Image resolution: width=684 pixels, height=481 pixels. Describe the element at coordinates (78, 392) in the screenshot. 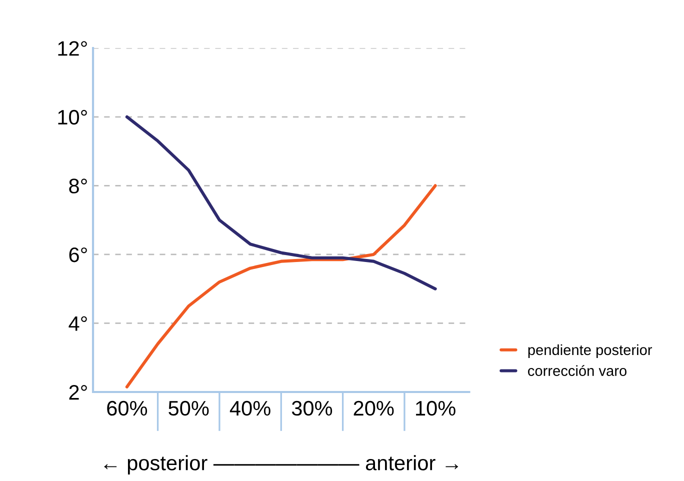

I see `y-tick-label: 2°` at that location.